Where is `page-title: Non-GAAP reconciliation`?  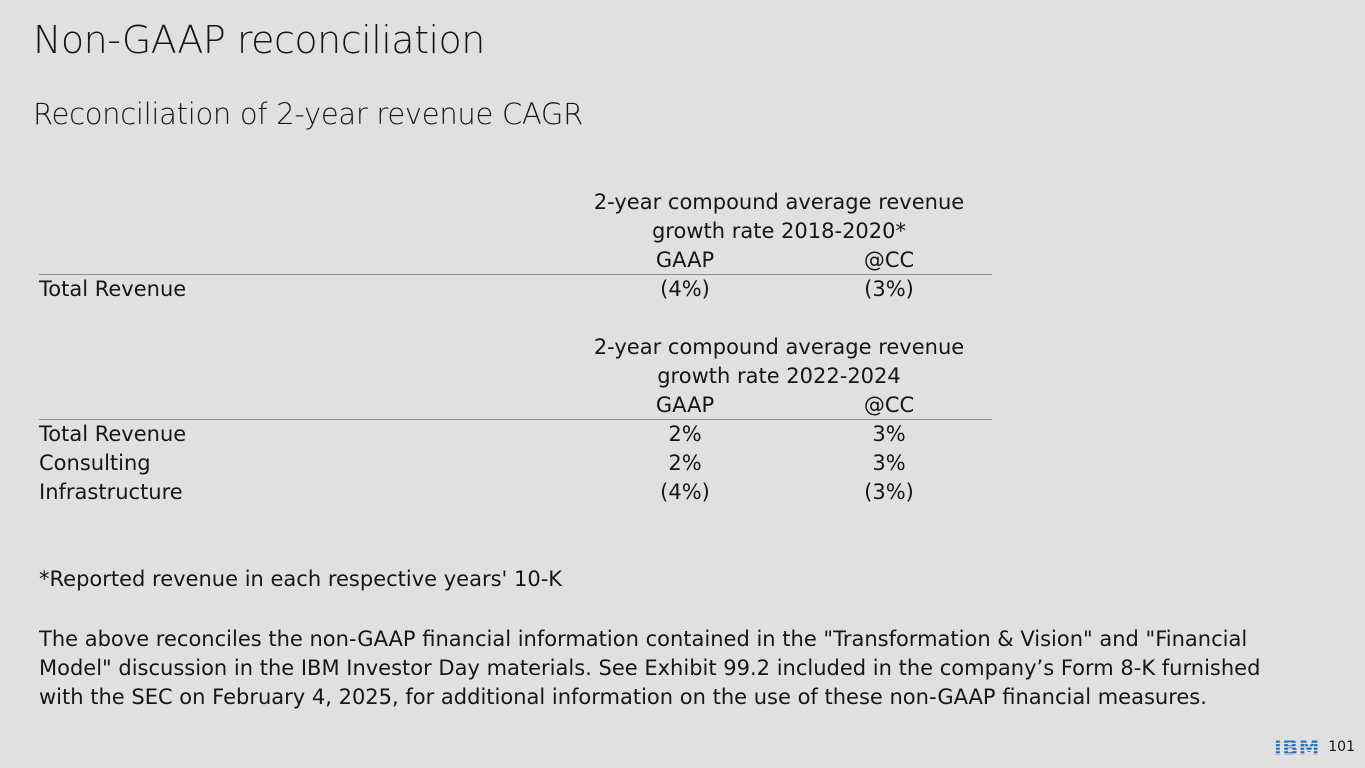
page-title: Non-GAAP reconciliation is located at coordinates (259, 40).